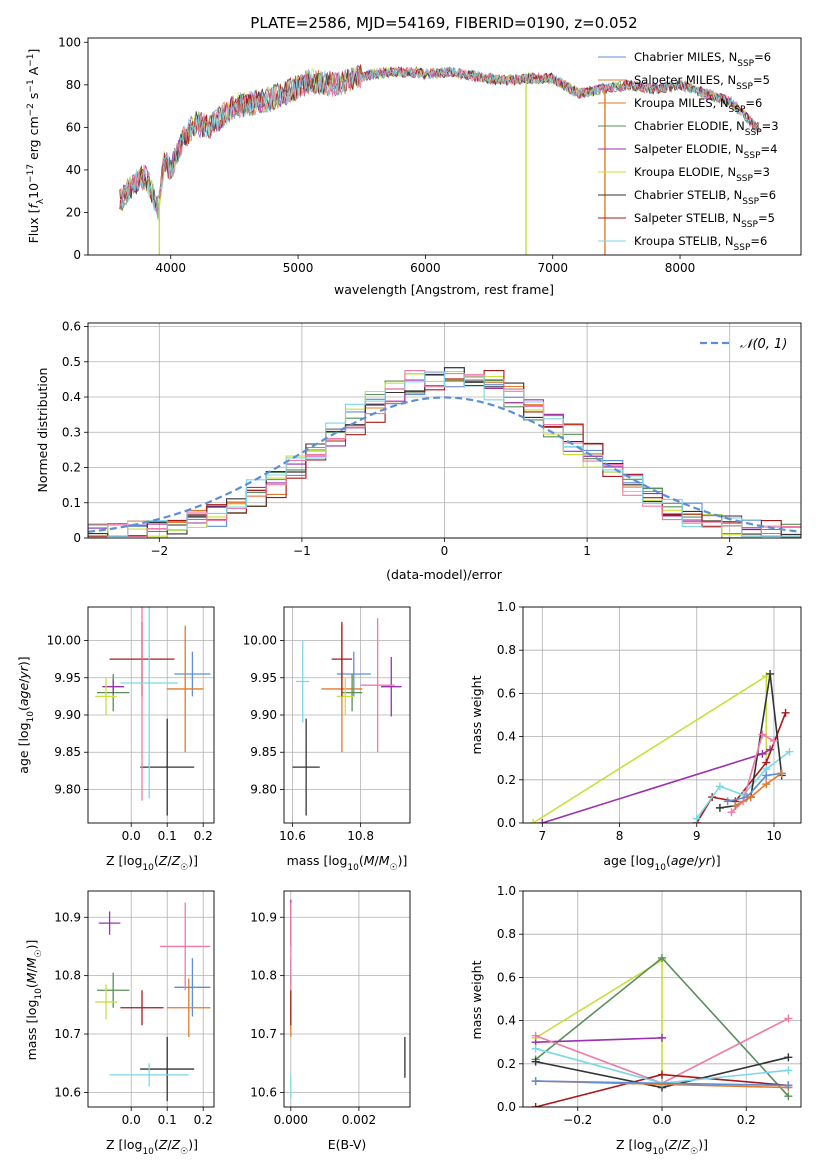  Describe the element at coordinates (71, 503) in the screenshot. I see `y-tick-label: 0.1` at that location.